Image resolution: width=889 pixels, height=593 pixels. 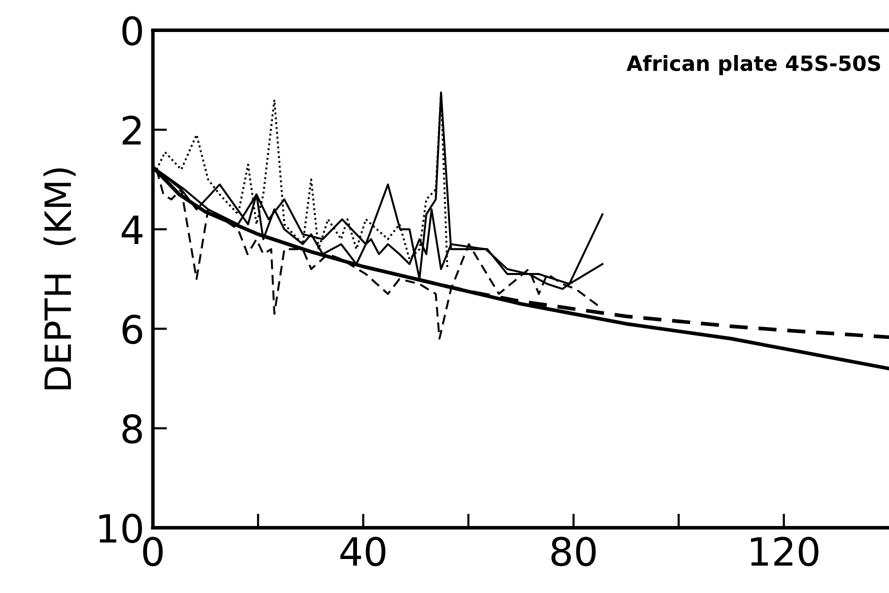 What do you see at coordinates (132, 230) in the screenshot?
I see `y-tick-label: 4` at bounding box center [132, 230].